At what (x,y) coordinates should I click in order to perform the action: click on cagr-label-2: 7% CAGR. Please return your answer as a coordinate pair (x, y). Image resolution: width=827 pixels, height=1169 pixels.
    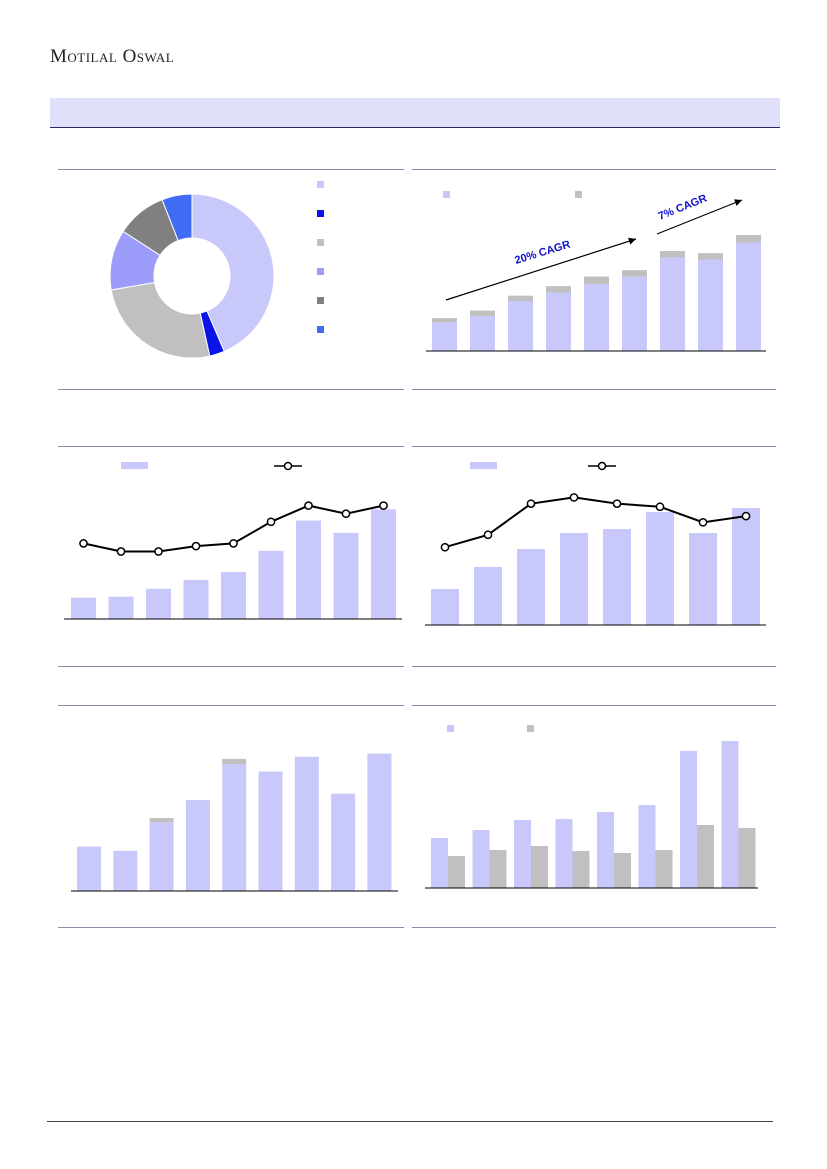
    Looking at the image, I should click on (683, 207).